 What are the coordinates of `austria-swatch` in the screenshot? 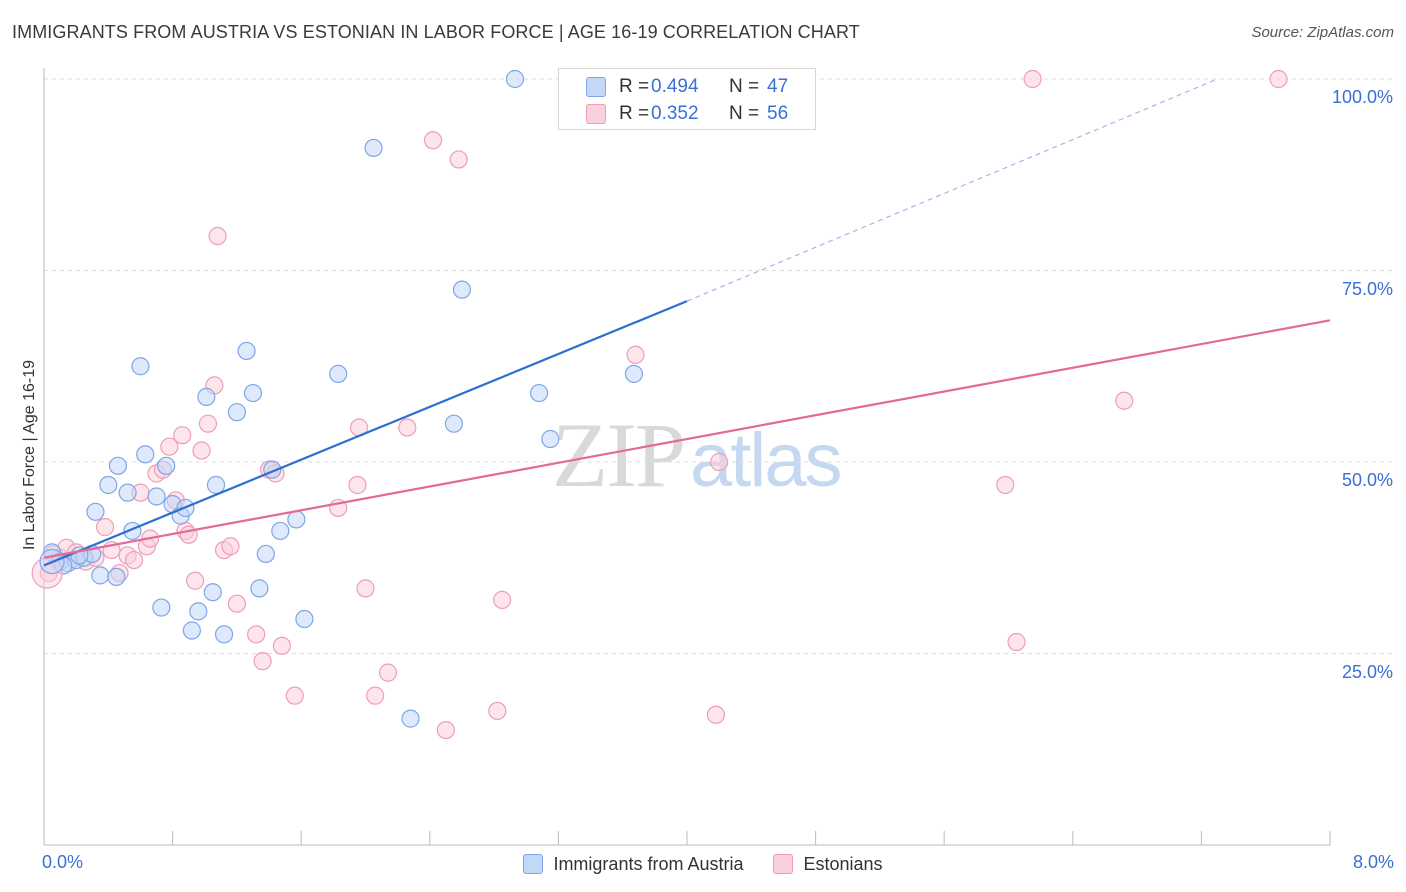 It's located at (596, 87).